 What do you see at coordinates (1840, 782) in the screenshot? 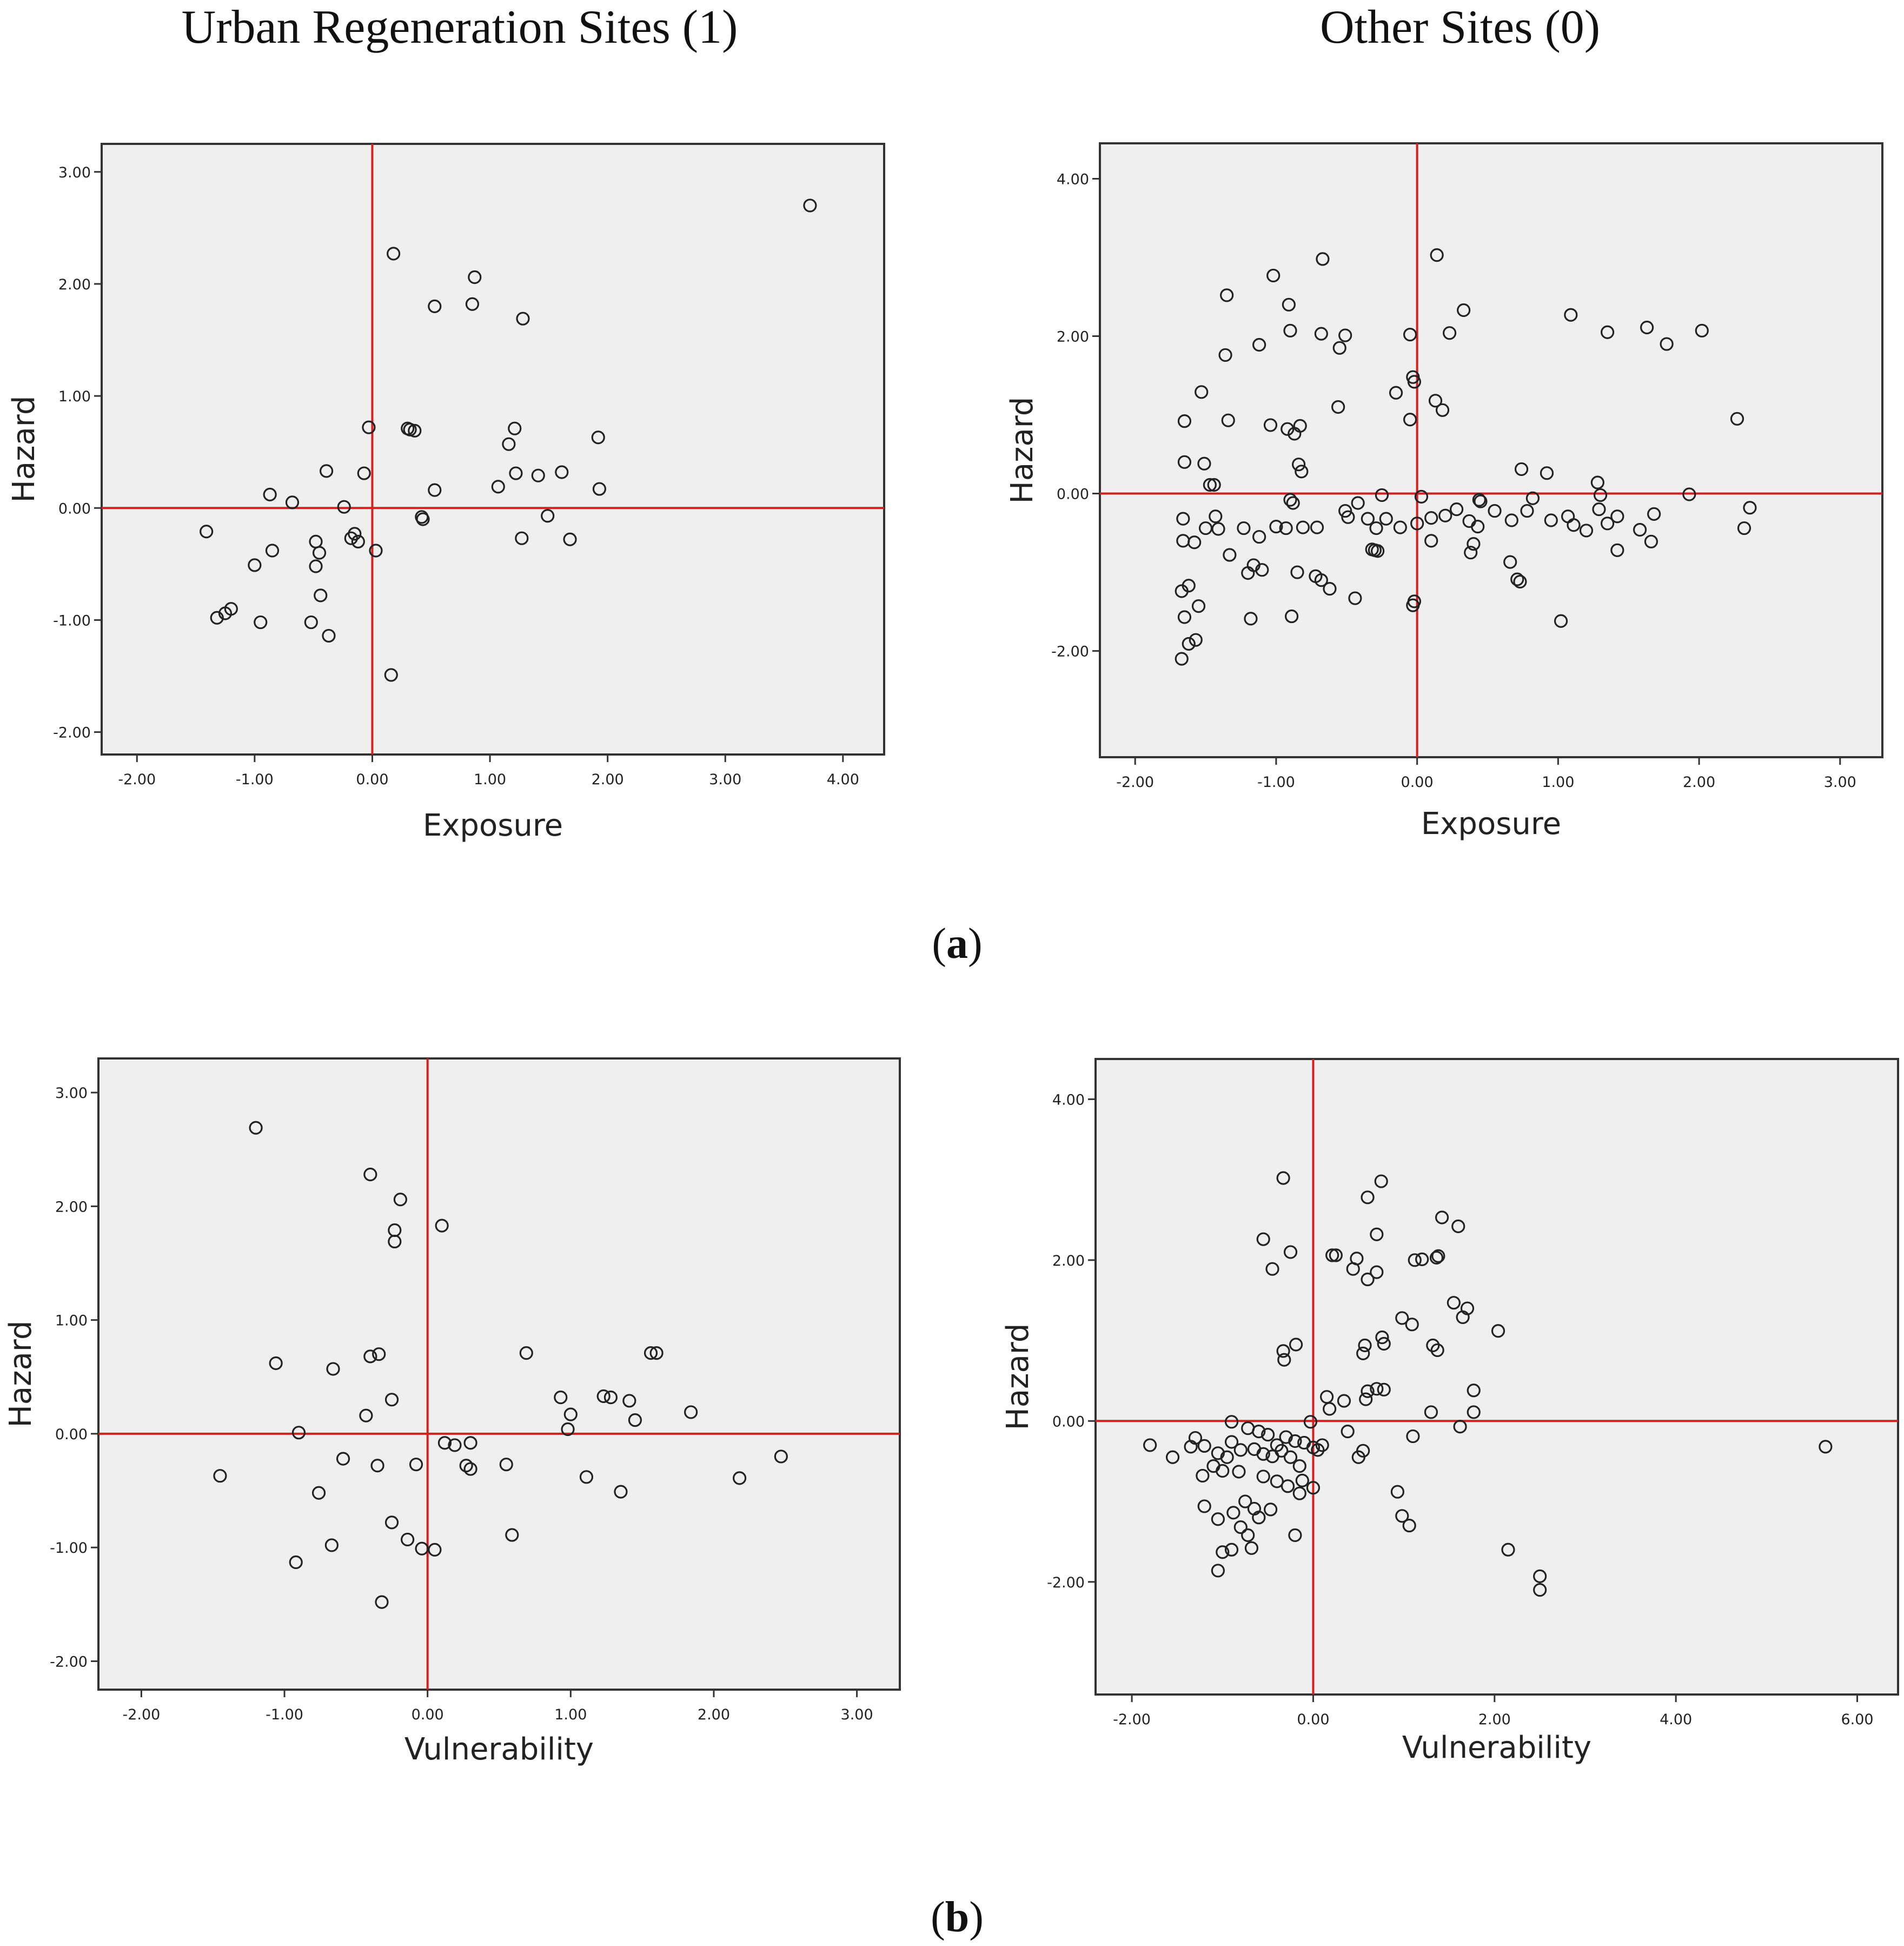
I see `x-tick-label: 3.00` at bounding box center [1840, 782].